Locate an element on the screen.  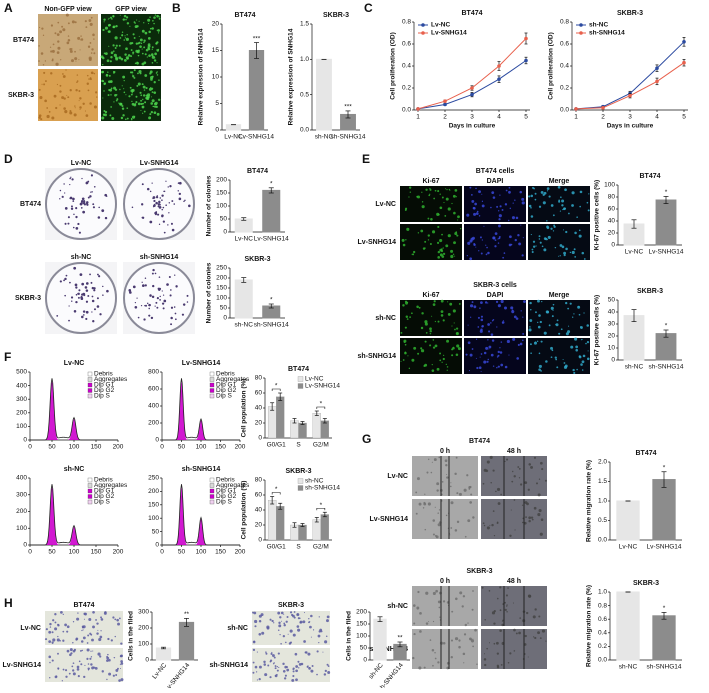
y-tick-label: 0.8 is located at coordinates (602, 605).